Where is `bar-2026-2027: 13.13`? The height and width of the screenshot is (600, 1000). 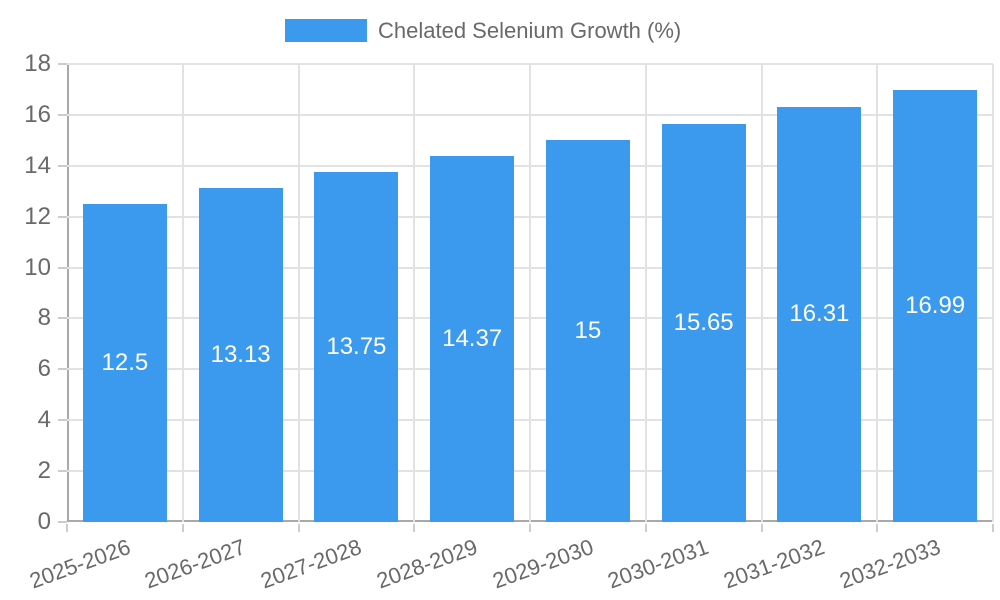 bar-2026-2027: 13.13 is located at coordinates (240, 354).